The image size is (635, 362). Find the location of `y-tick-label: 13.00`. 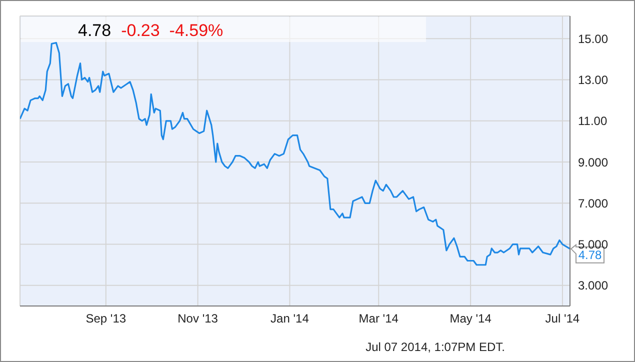

y-tick-label: 13.00 is located at coordinates (593, 80).